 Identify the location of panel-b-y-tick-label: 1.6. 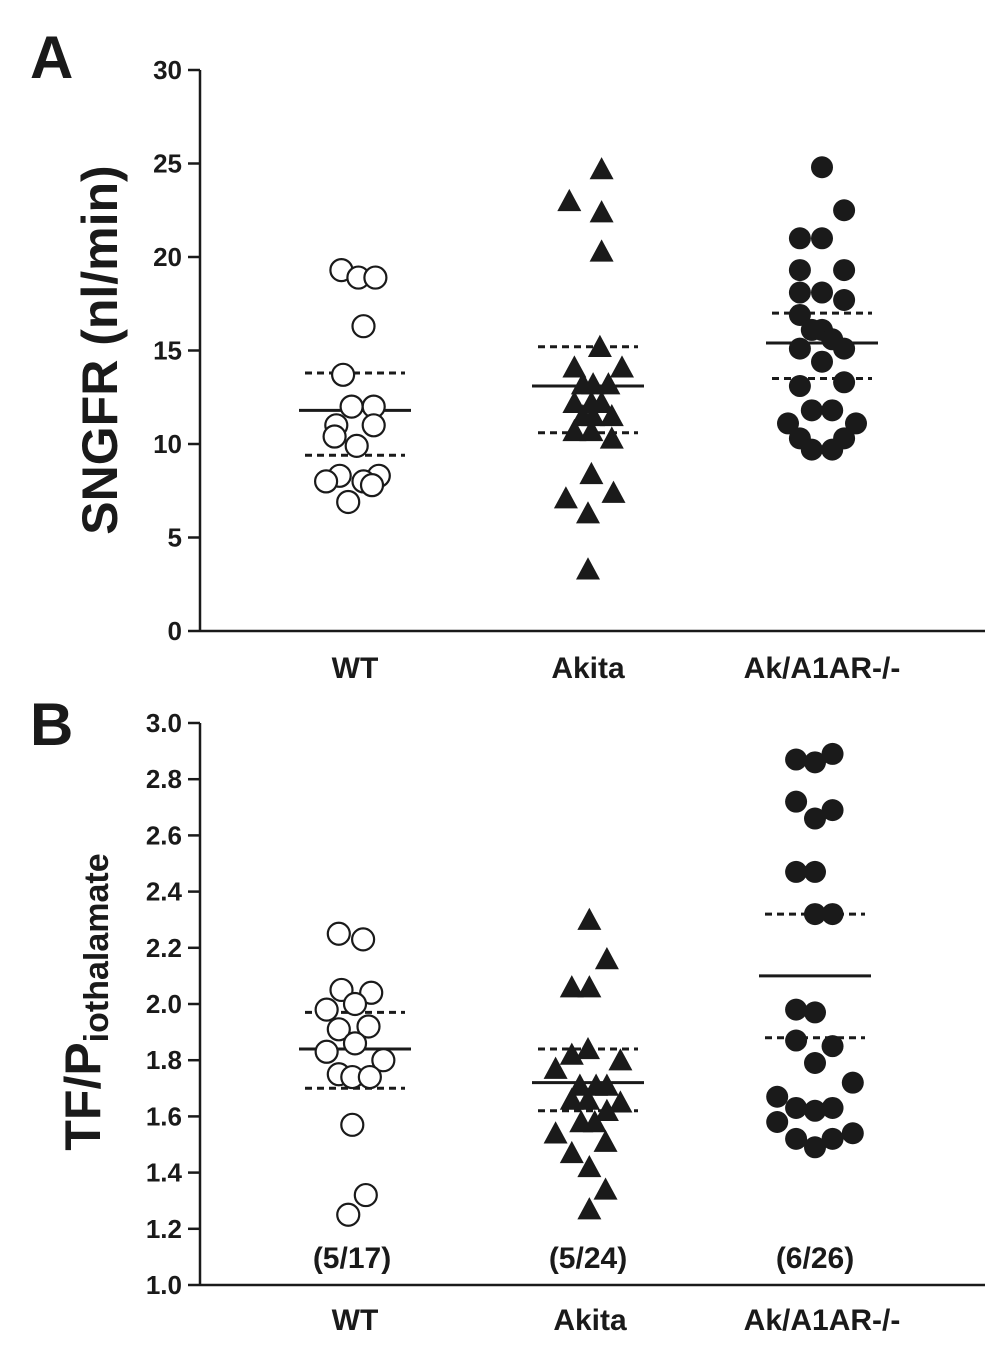
(164, 1116).